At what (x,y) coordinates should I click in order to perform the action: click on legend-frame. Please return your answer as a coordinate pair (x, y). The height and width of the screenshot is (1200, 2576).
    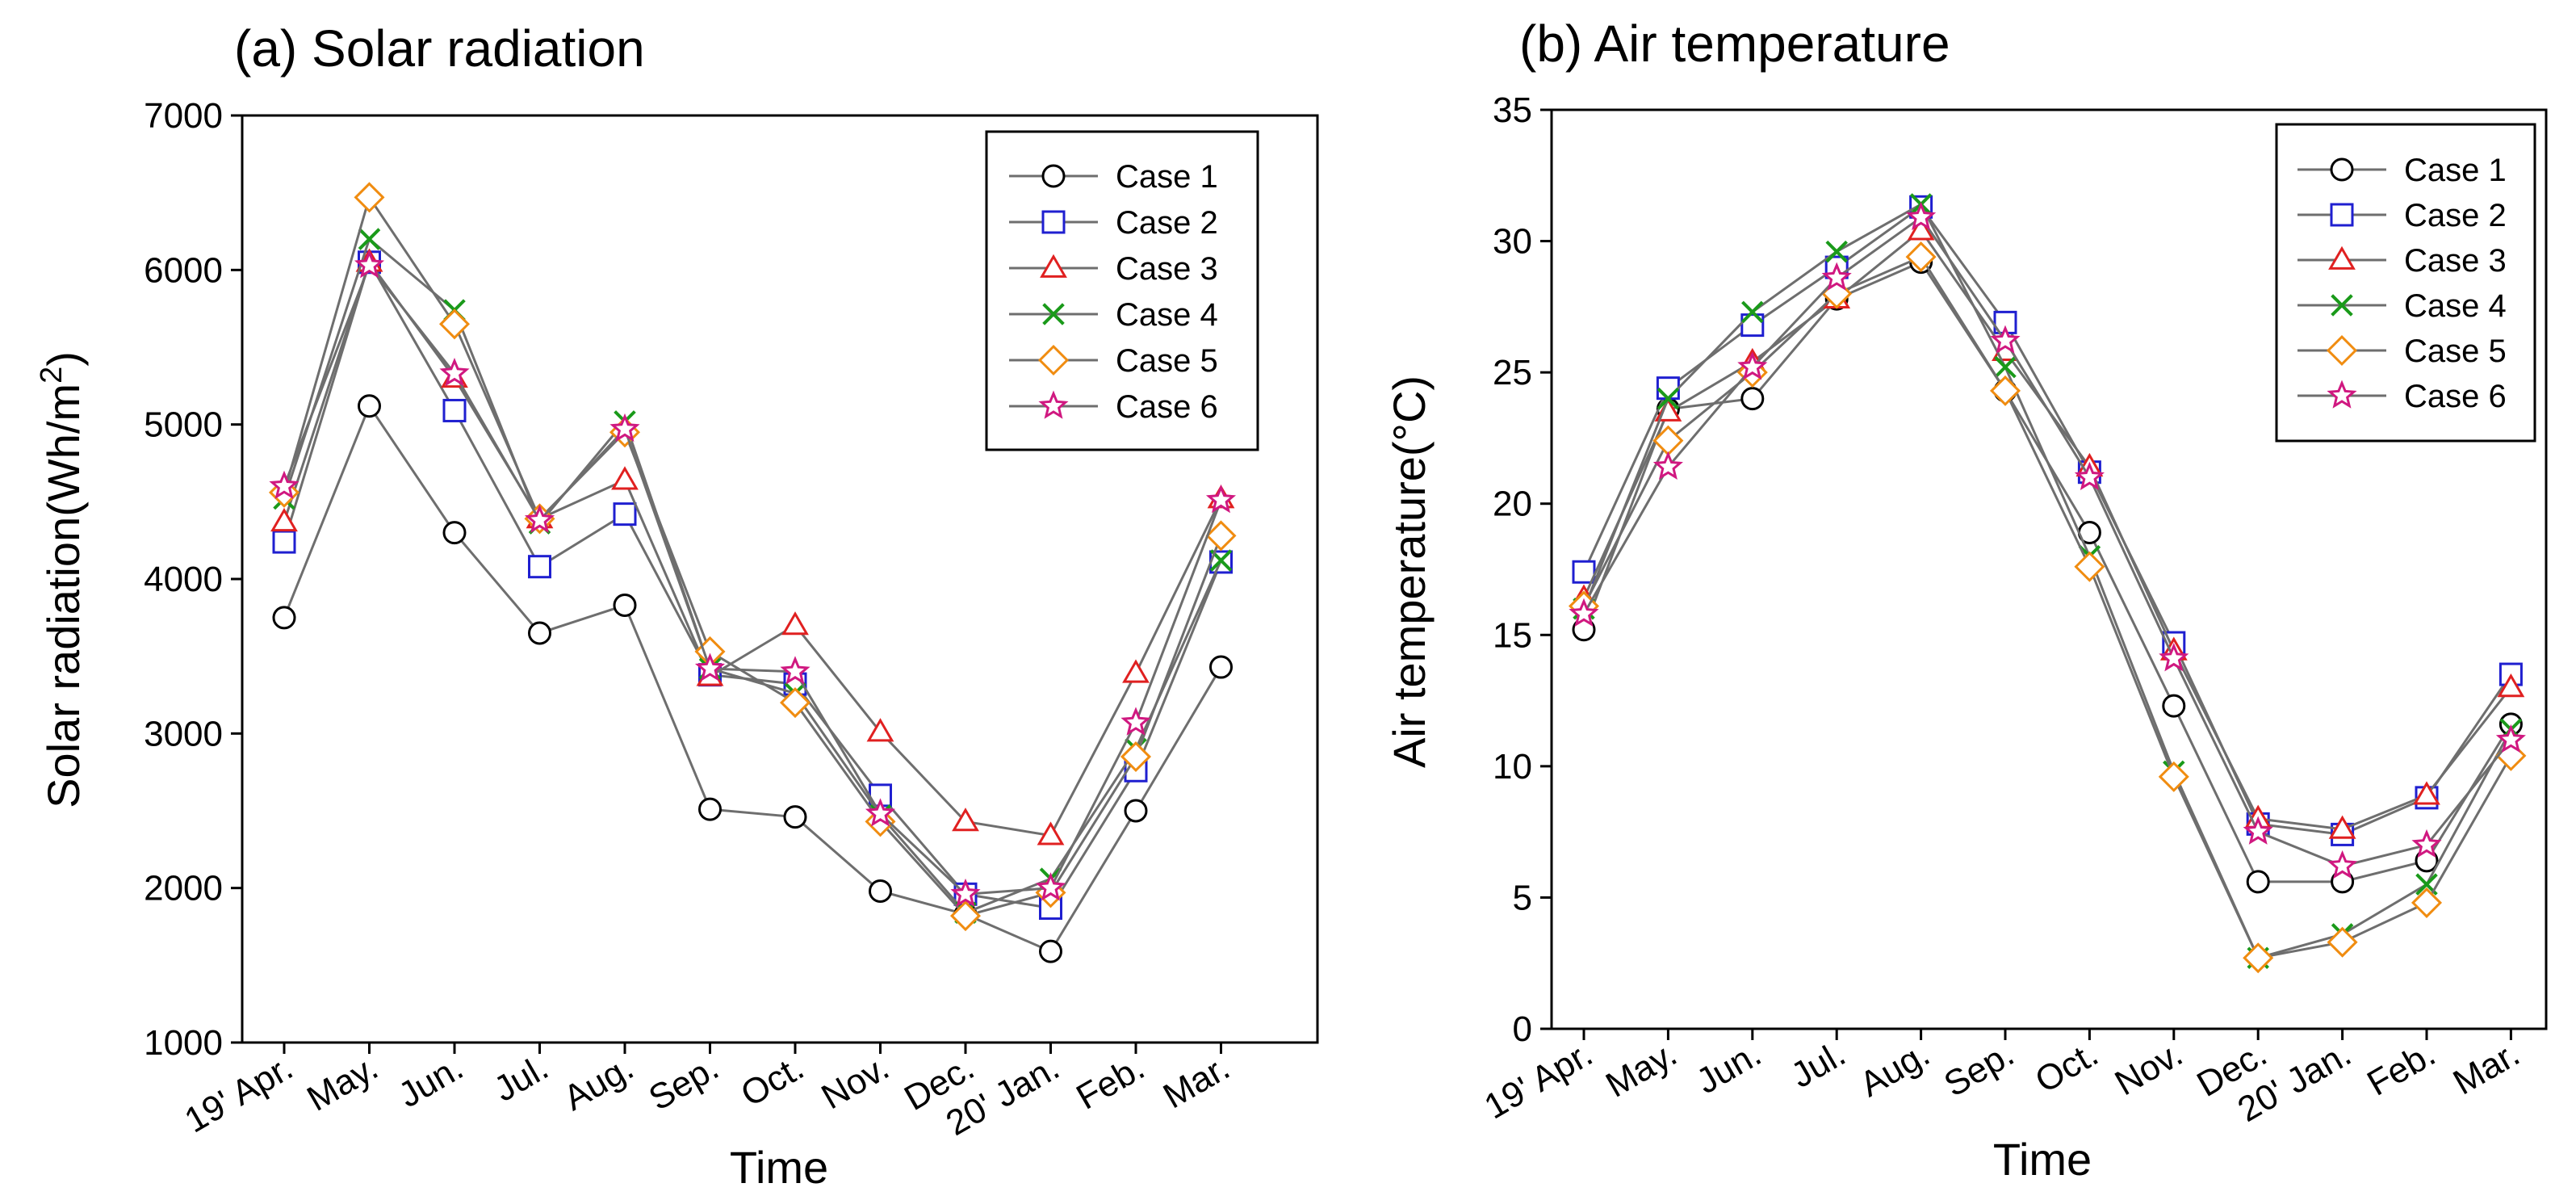
    Looking at the image, I should click on (2405, 283).